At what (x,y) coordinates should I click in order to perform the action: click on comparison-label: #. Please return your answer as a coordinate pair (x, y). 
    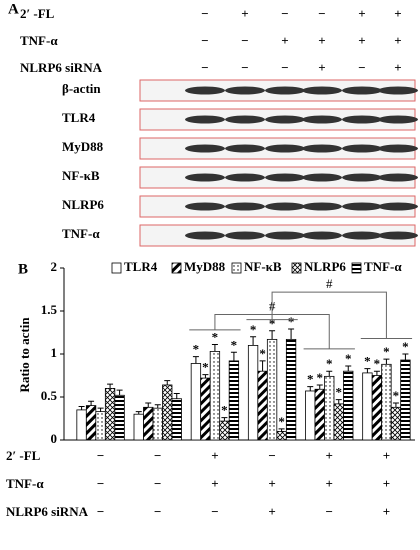
    Looking at the image, I should click on (329, 283).